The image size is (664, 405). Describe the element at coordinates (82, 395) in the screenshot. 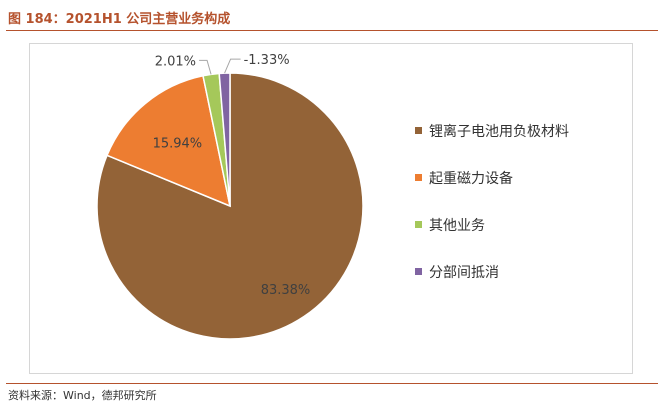

I see `source-note: 资料来源：Wind，德邦研究所` at that location.